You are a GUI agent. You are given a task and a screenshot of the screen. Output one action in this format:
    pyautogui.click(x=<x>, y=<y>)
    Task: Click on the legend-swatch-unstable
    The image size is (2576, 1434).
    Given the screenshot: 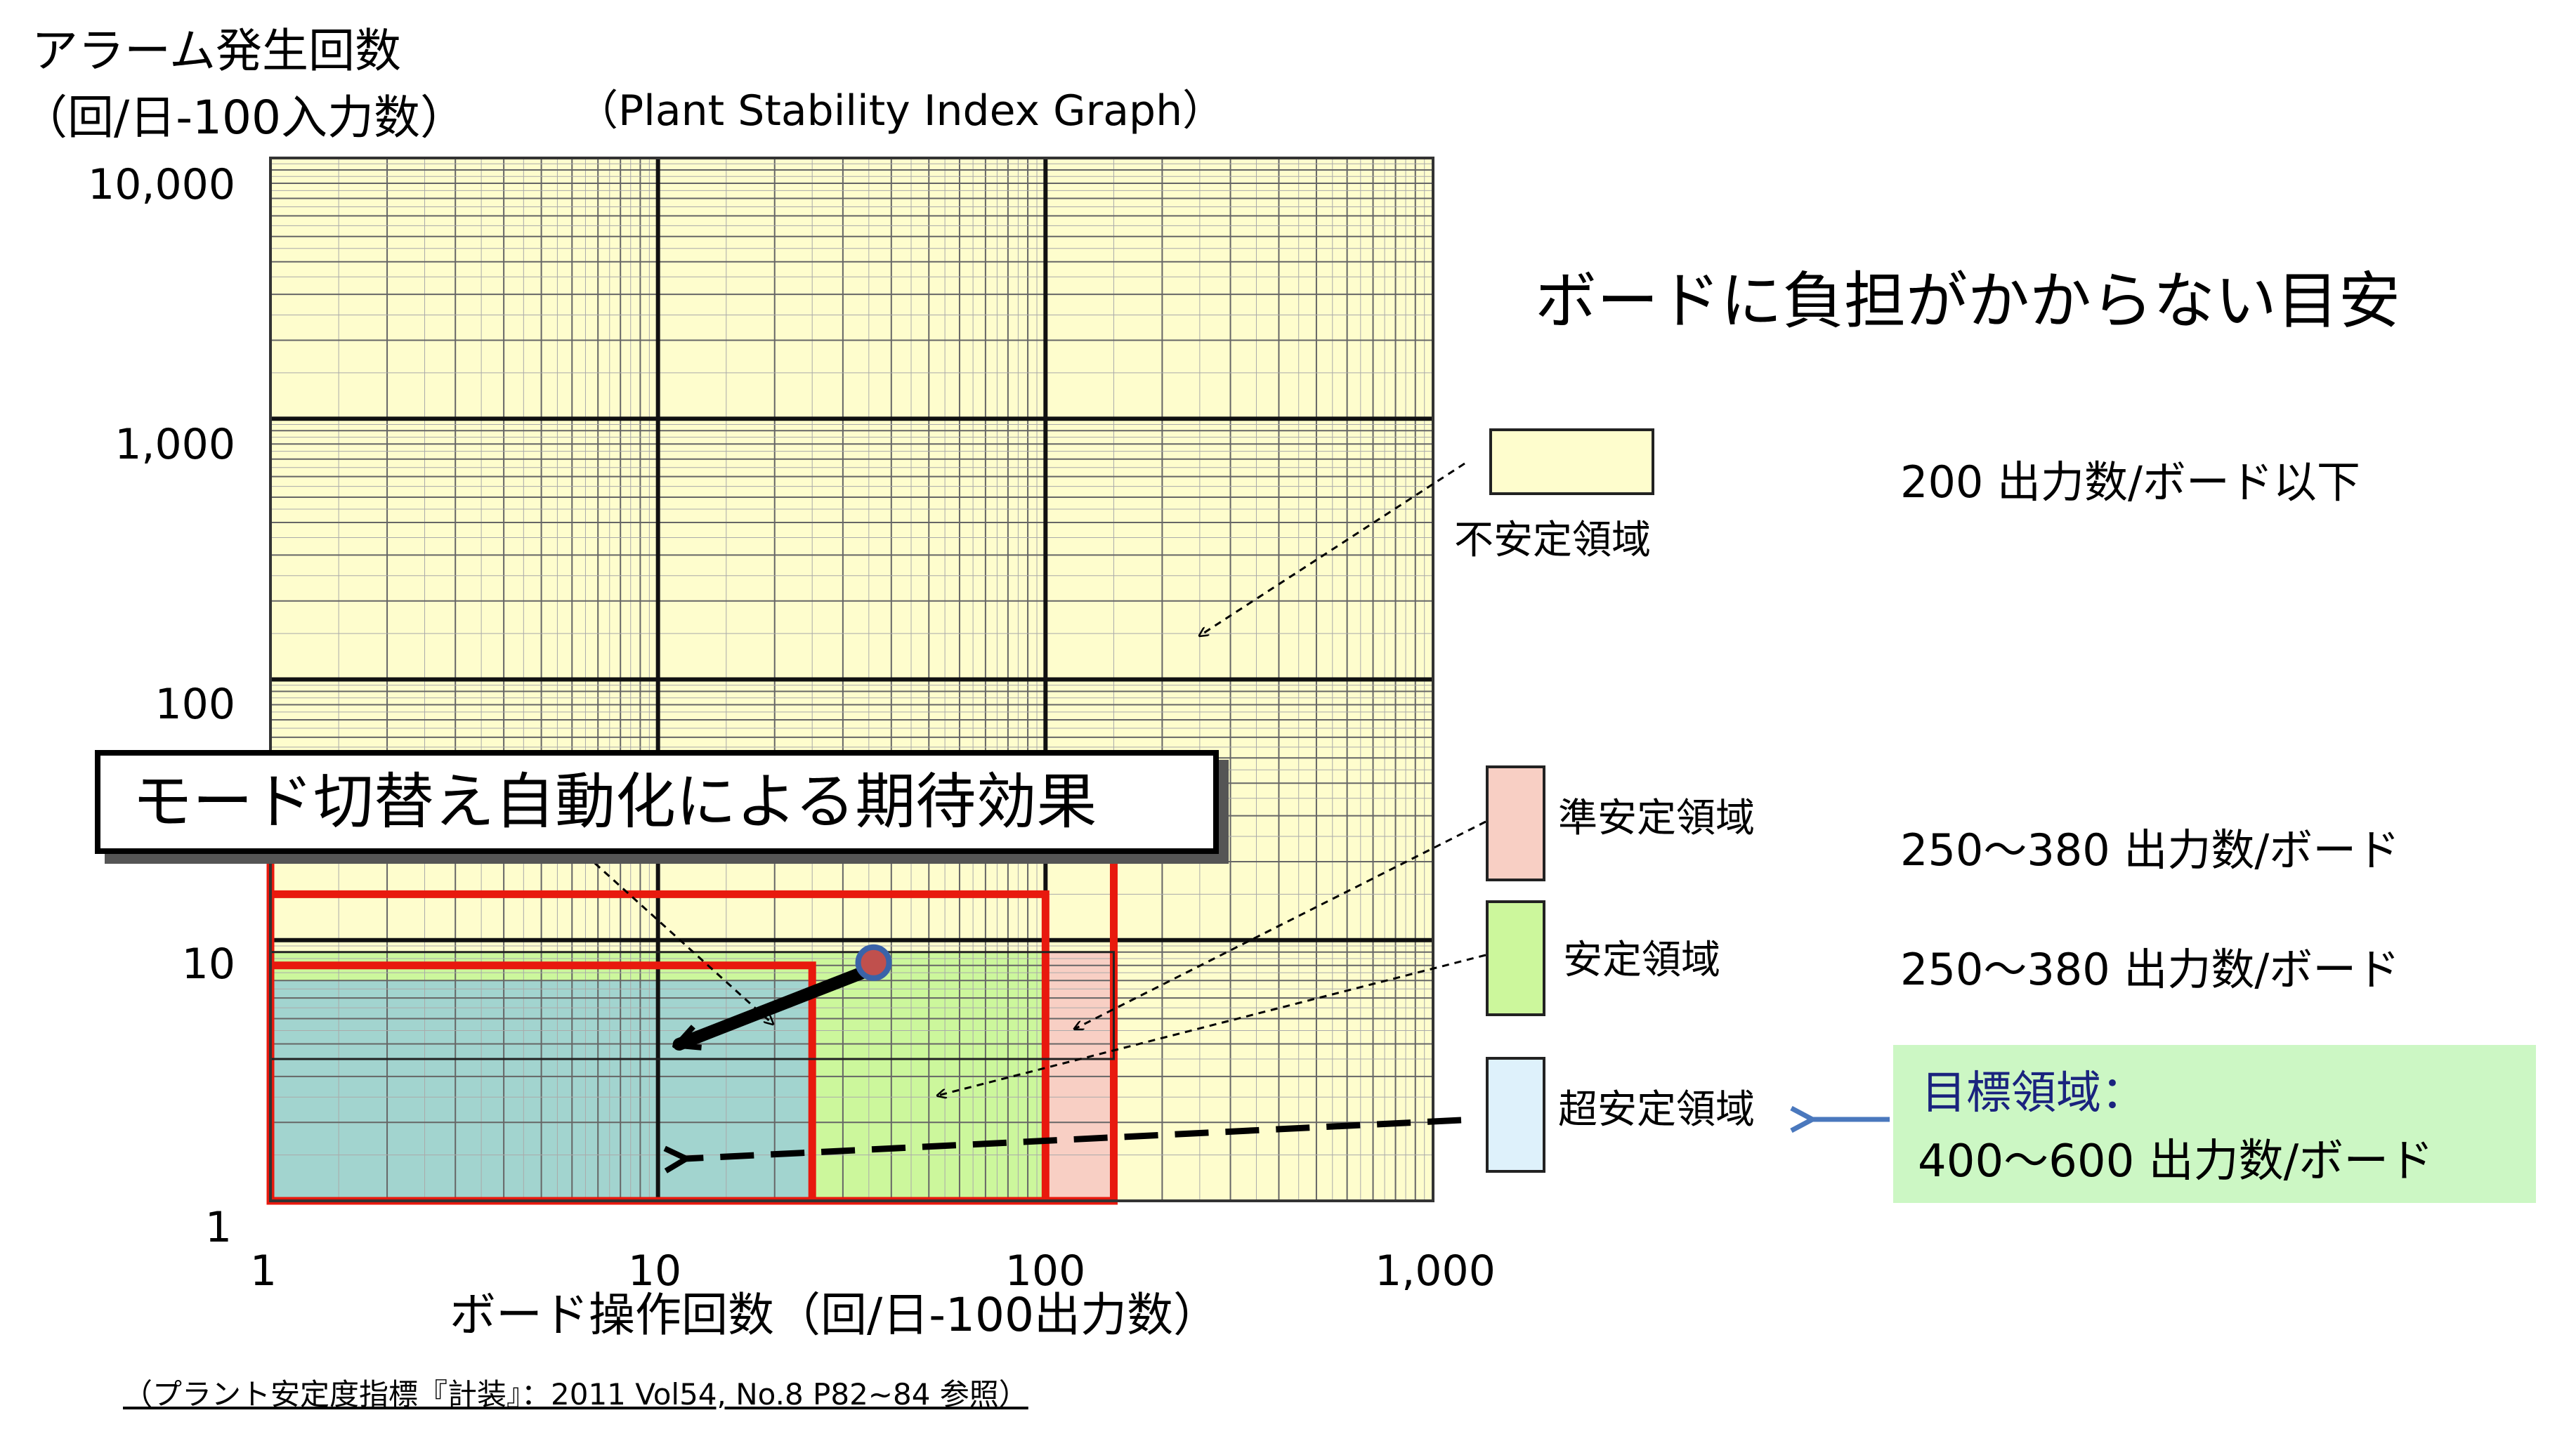 What is the action you would take?
    pyautogui.click(x=1572, y=461)
    